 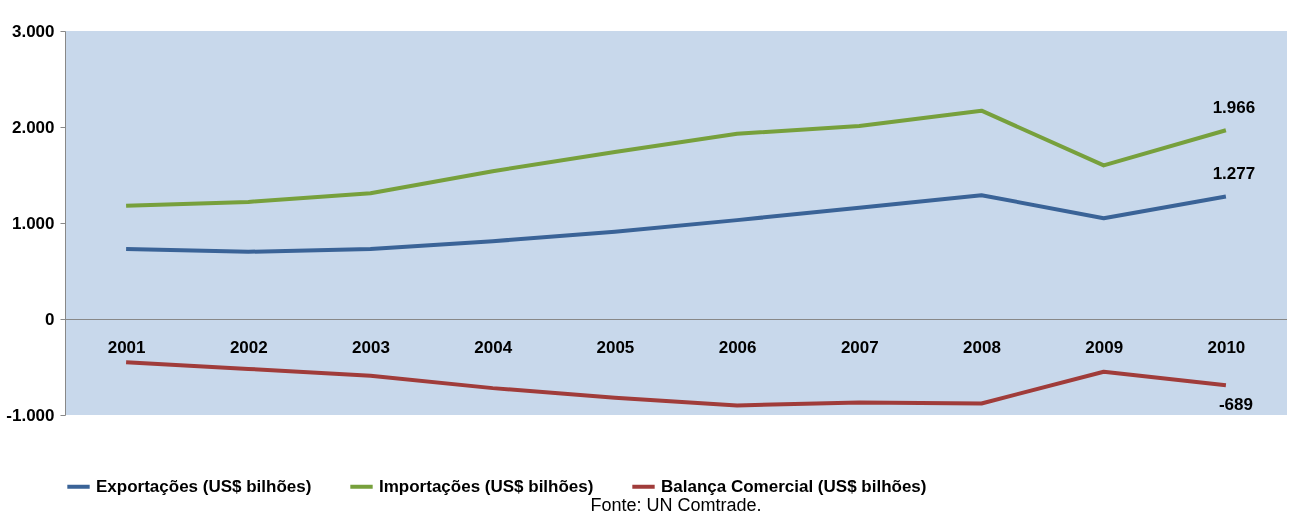 What do you see at coordinates (859, 347) in the screenshot?
I see `x-tick-label: 2007` at bounding box center [859, 347].